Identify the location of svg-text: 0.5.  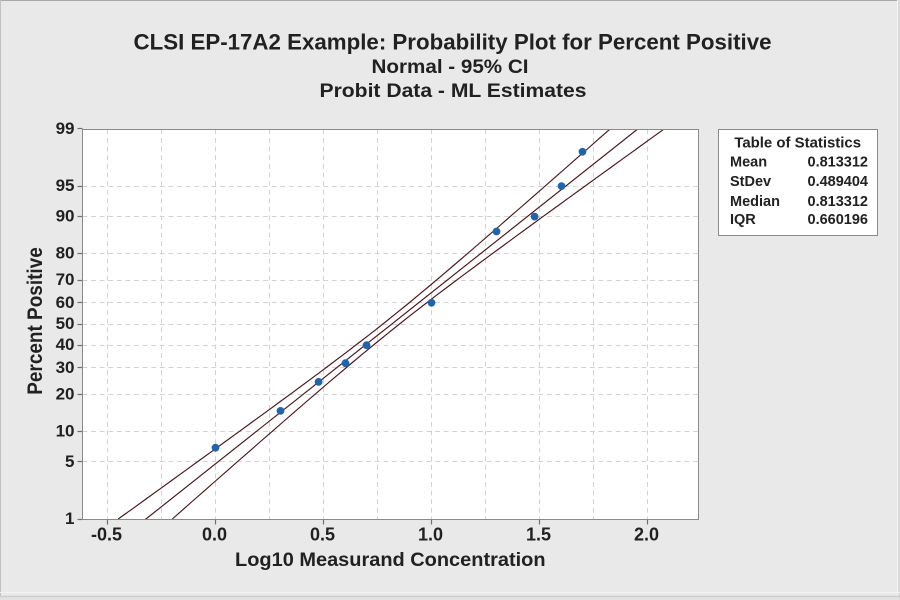
(322, 535).